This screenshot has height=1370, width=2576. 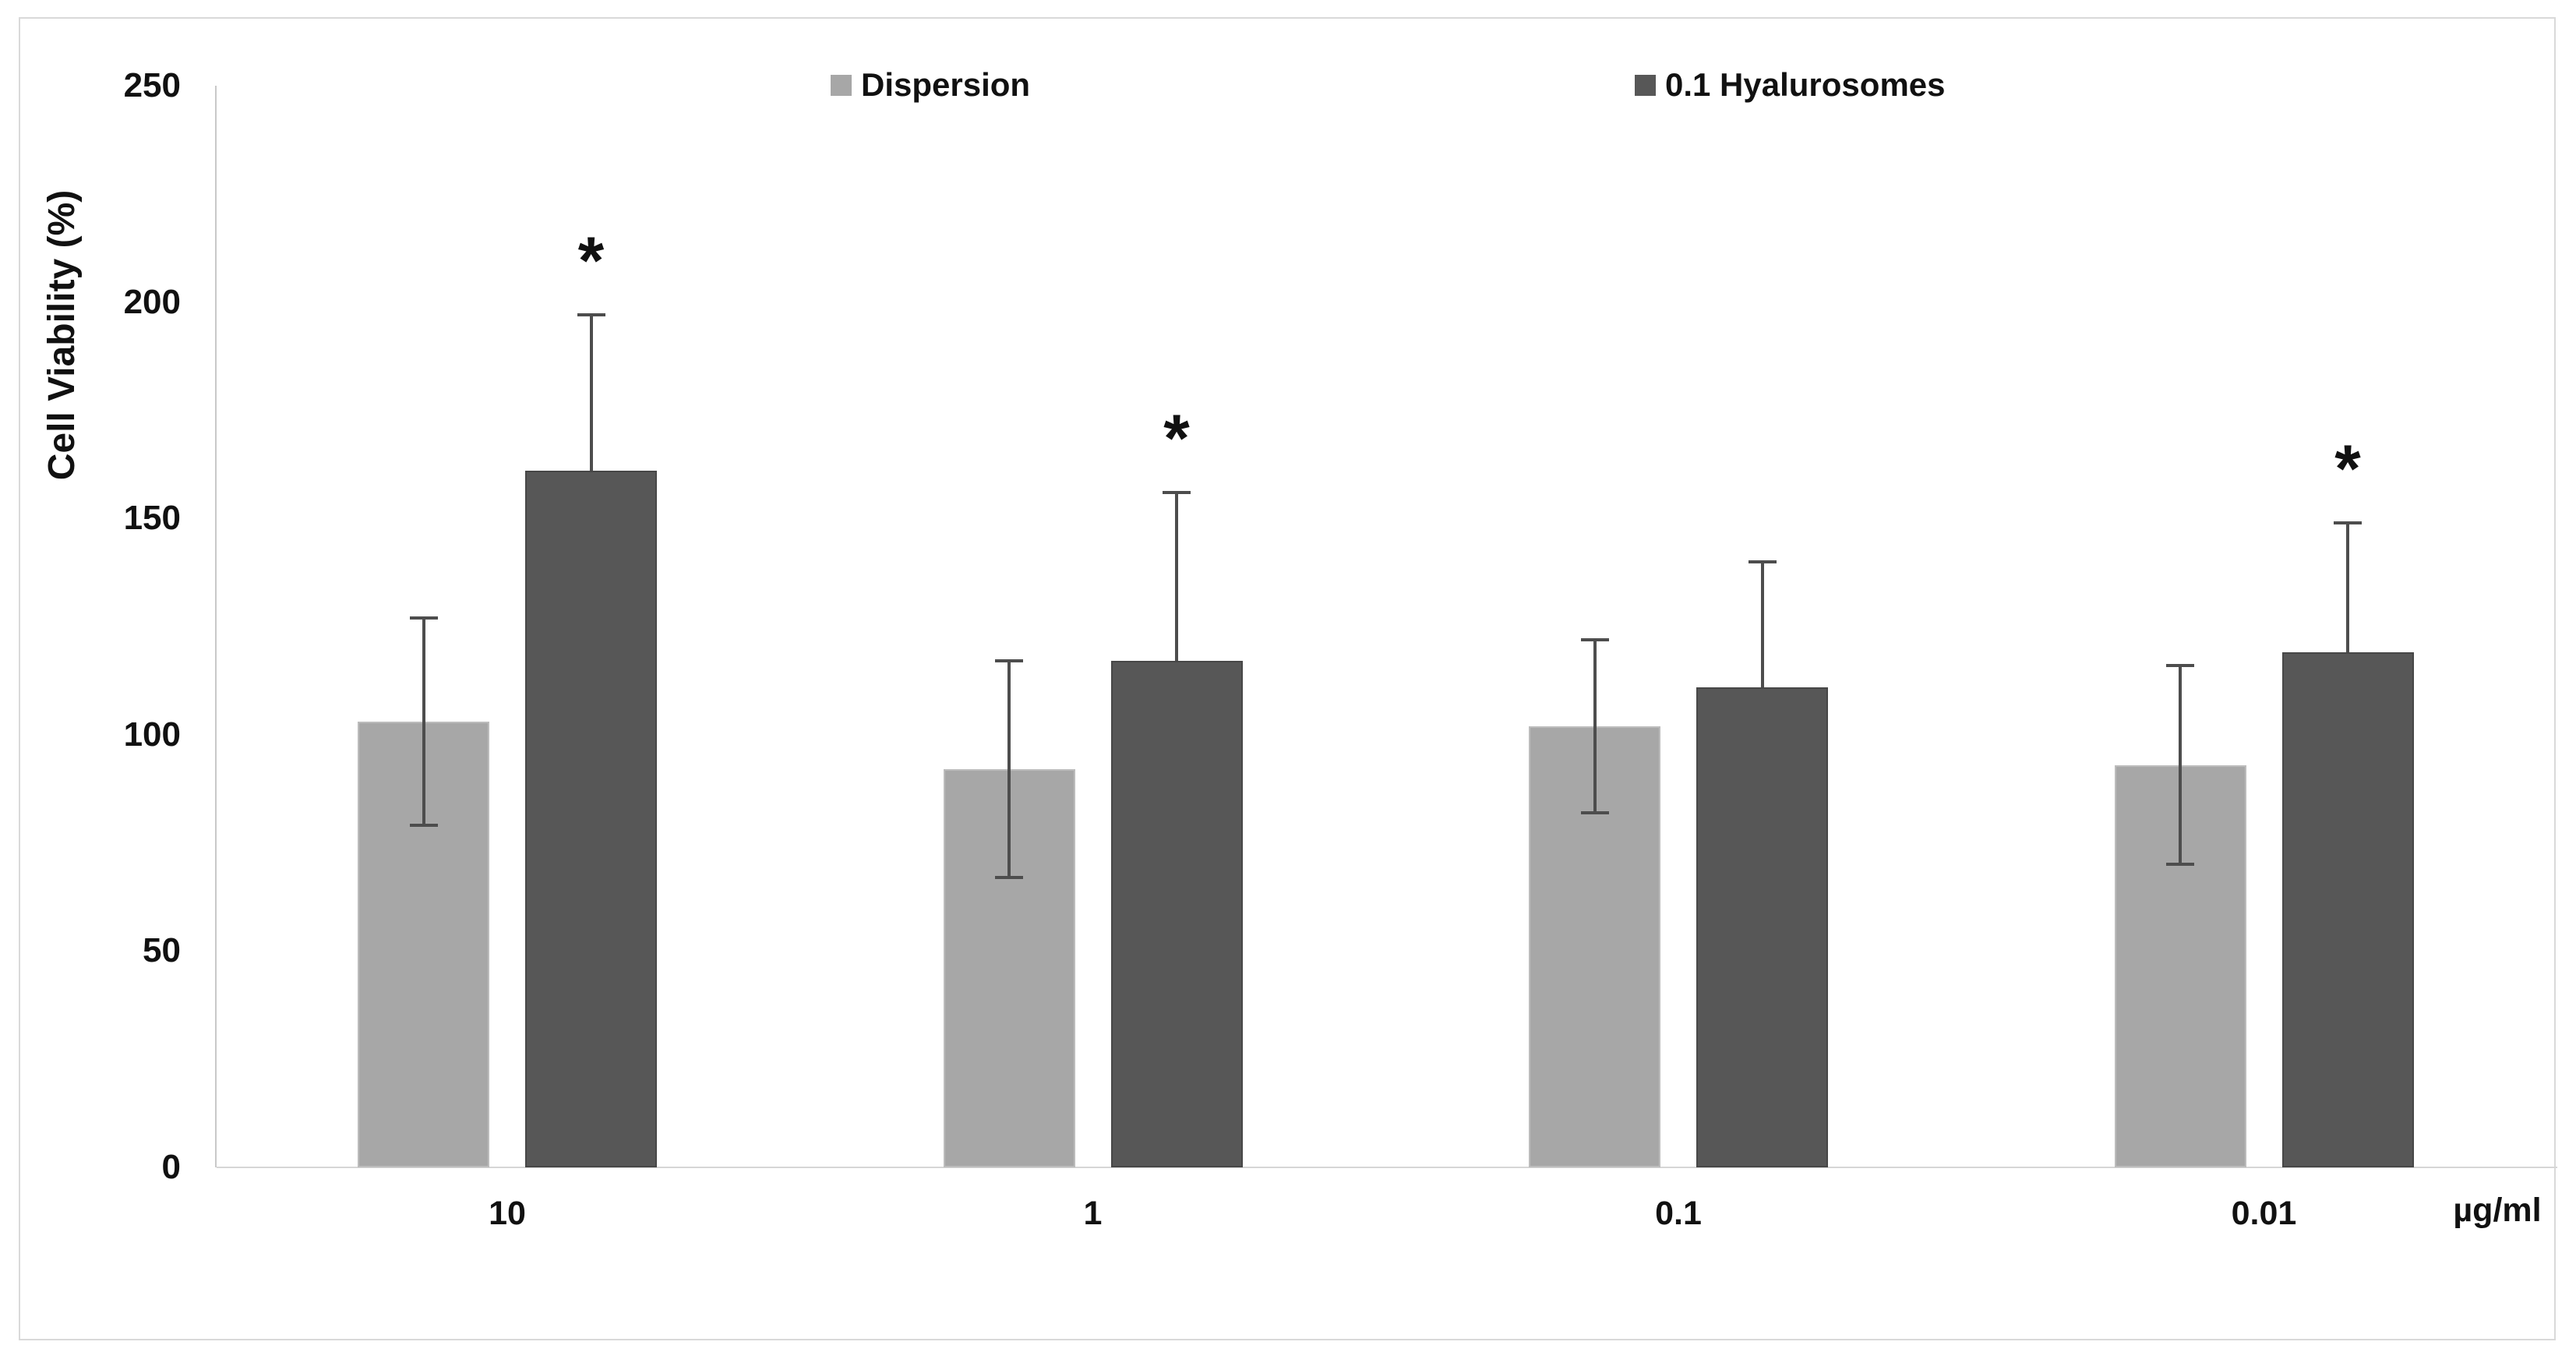 I want to click on y-axis-line, so click(x=216, y=626).